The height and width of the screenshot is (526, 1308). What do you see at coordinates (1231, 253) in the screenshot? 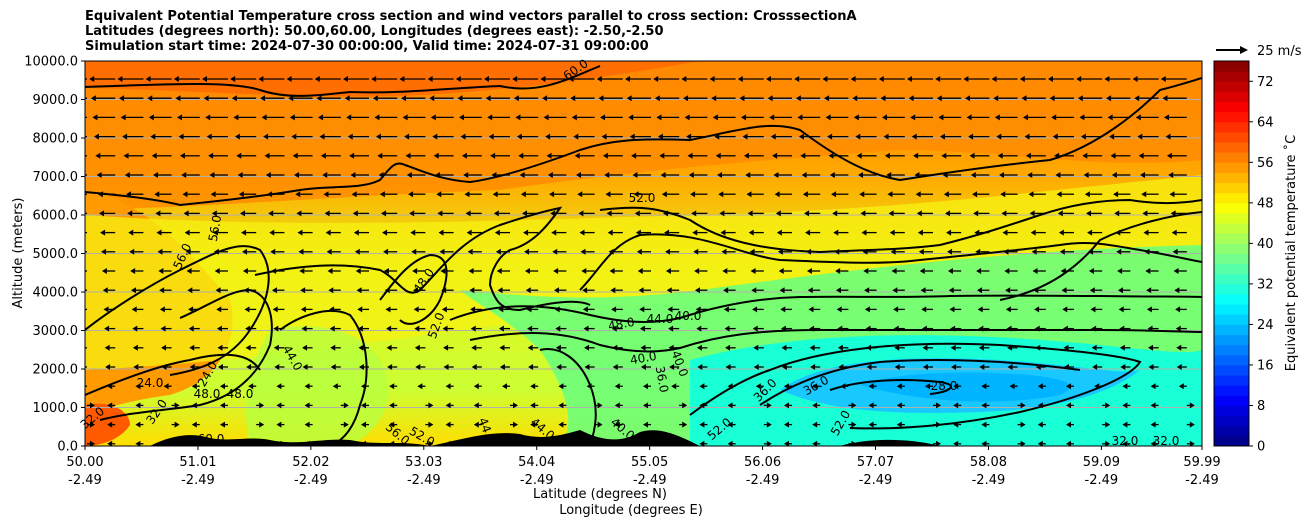
I see `colorbar-frame` at bounding box center [1231, 253].